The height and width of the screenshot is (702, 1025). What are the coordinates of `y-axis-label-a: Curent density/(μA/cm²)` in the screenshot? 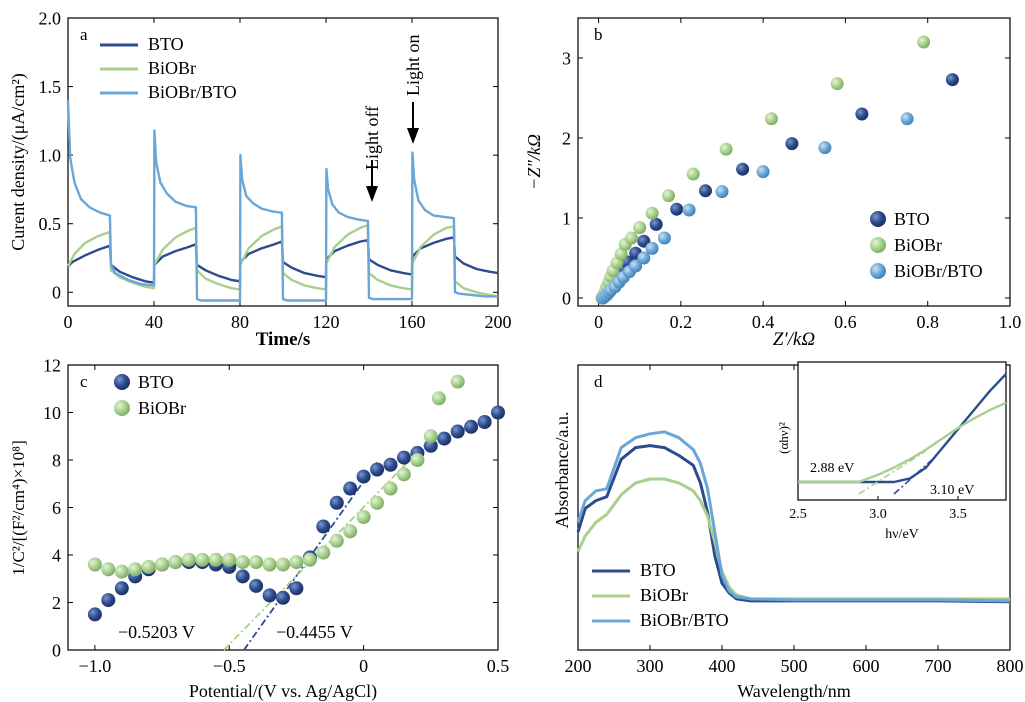 It's located at (18, 162).